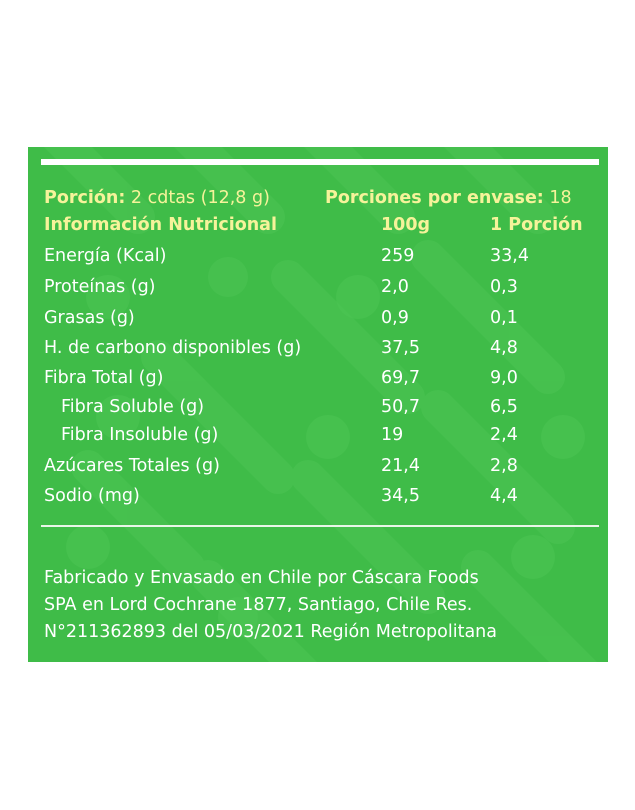 This screenshot has width=635, height=810. What do you see at coordinates (400, 378) in the screenshot?
I see `row-value-100g: 69,7` at bounding box center [400, 378].